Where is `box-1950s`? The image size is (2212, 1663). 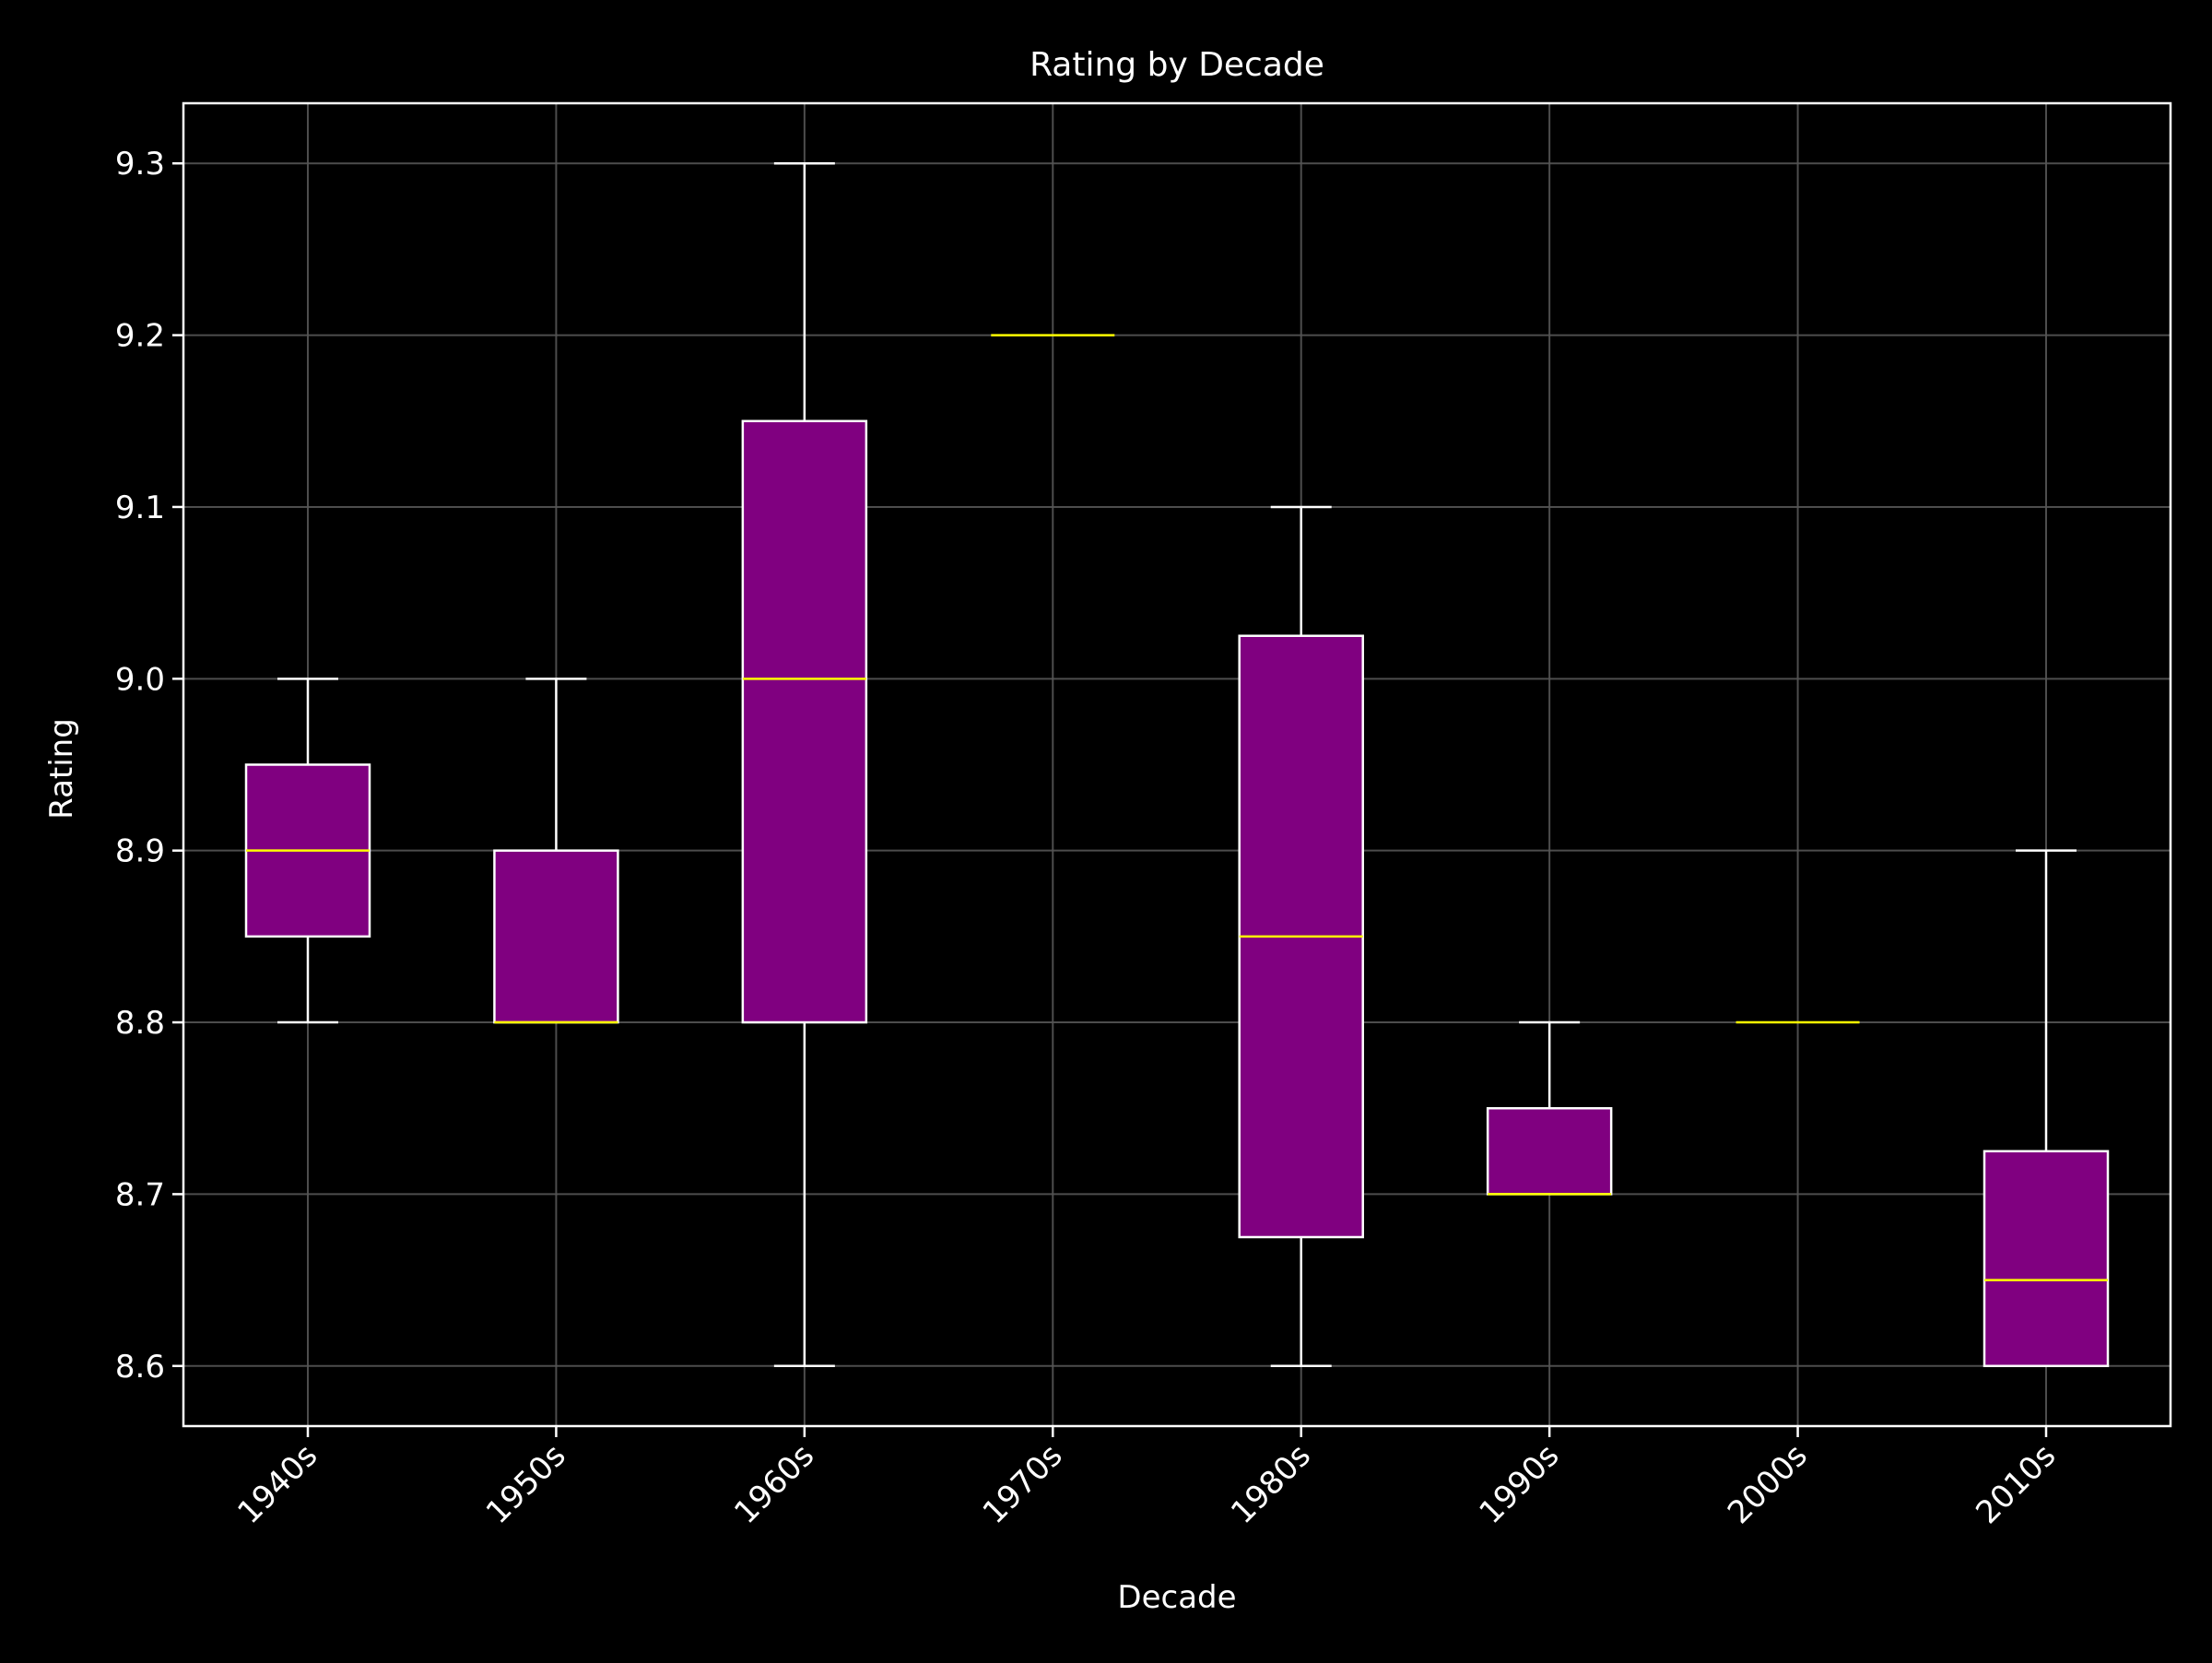 box-1950s is located at coordinates (556, 851).